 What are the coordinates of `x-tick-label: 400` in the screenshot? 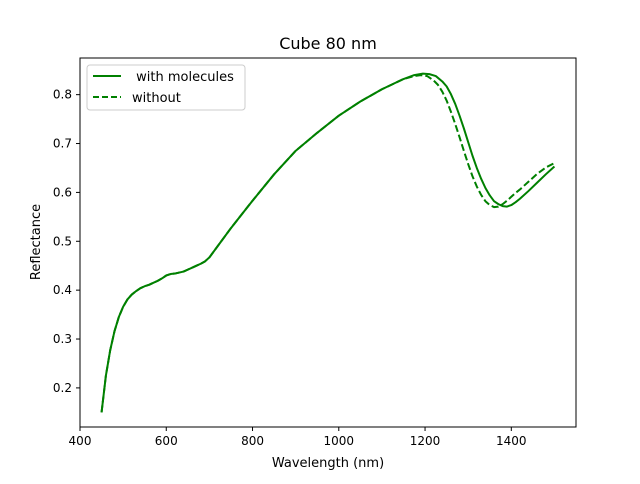 It's located at (80, 441).